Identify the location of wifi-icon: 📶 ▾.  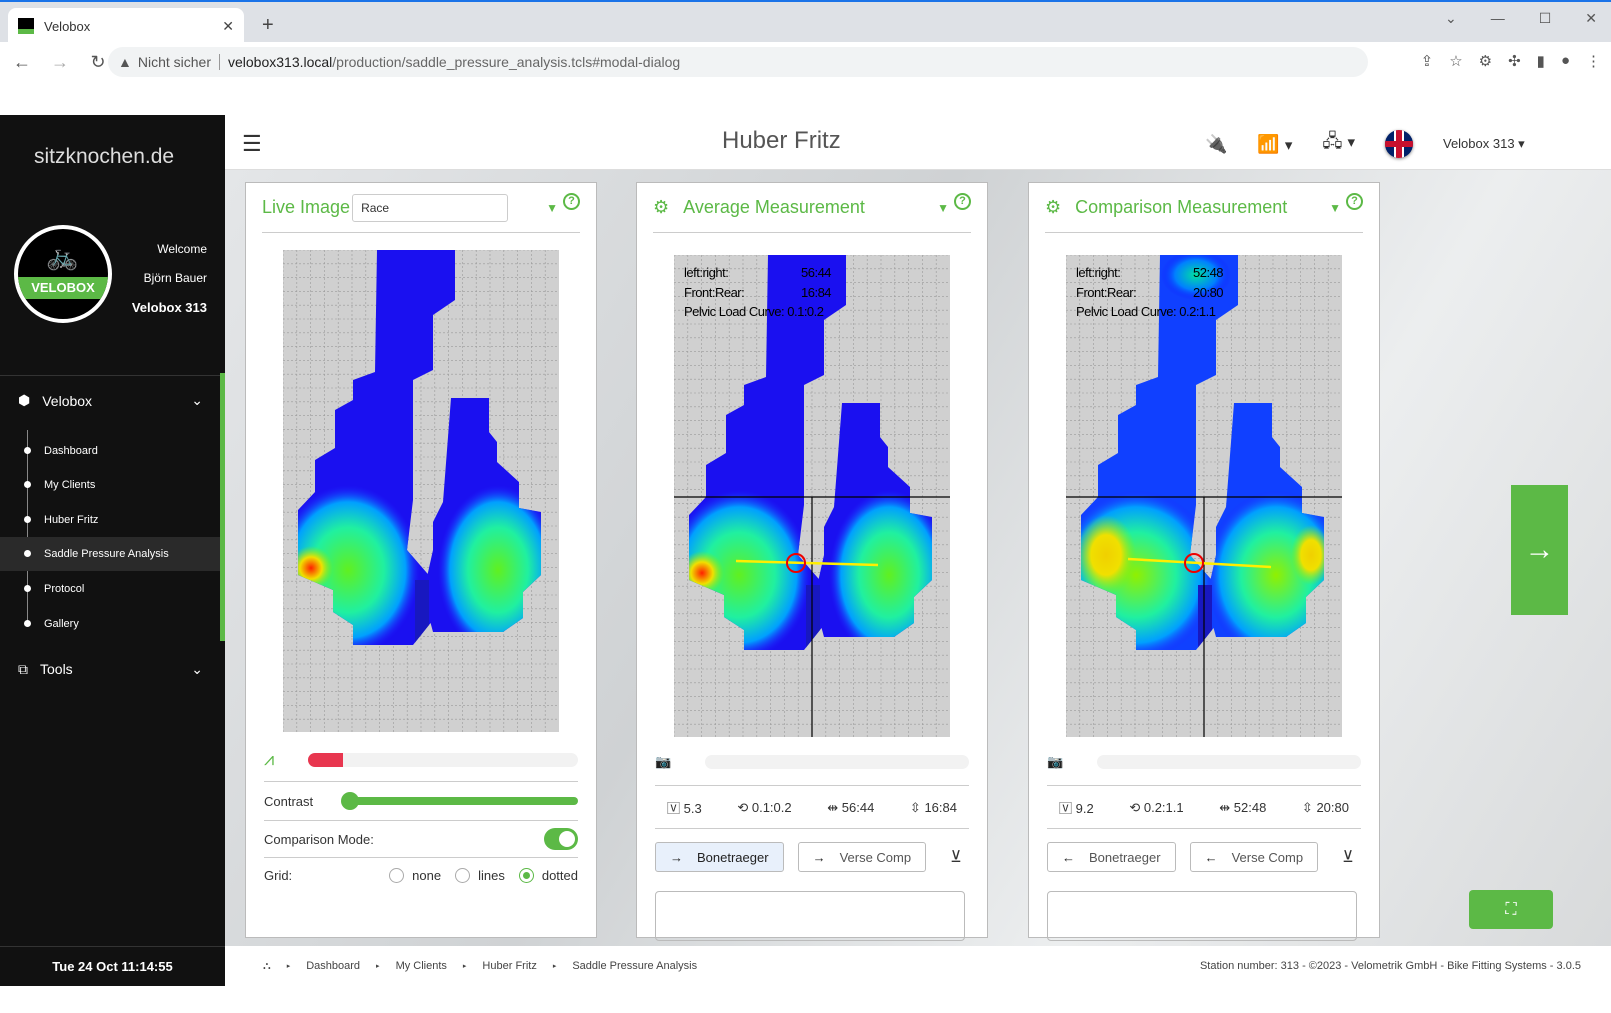
(1275, 143).